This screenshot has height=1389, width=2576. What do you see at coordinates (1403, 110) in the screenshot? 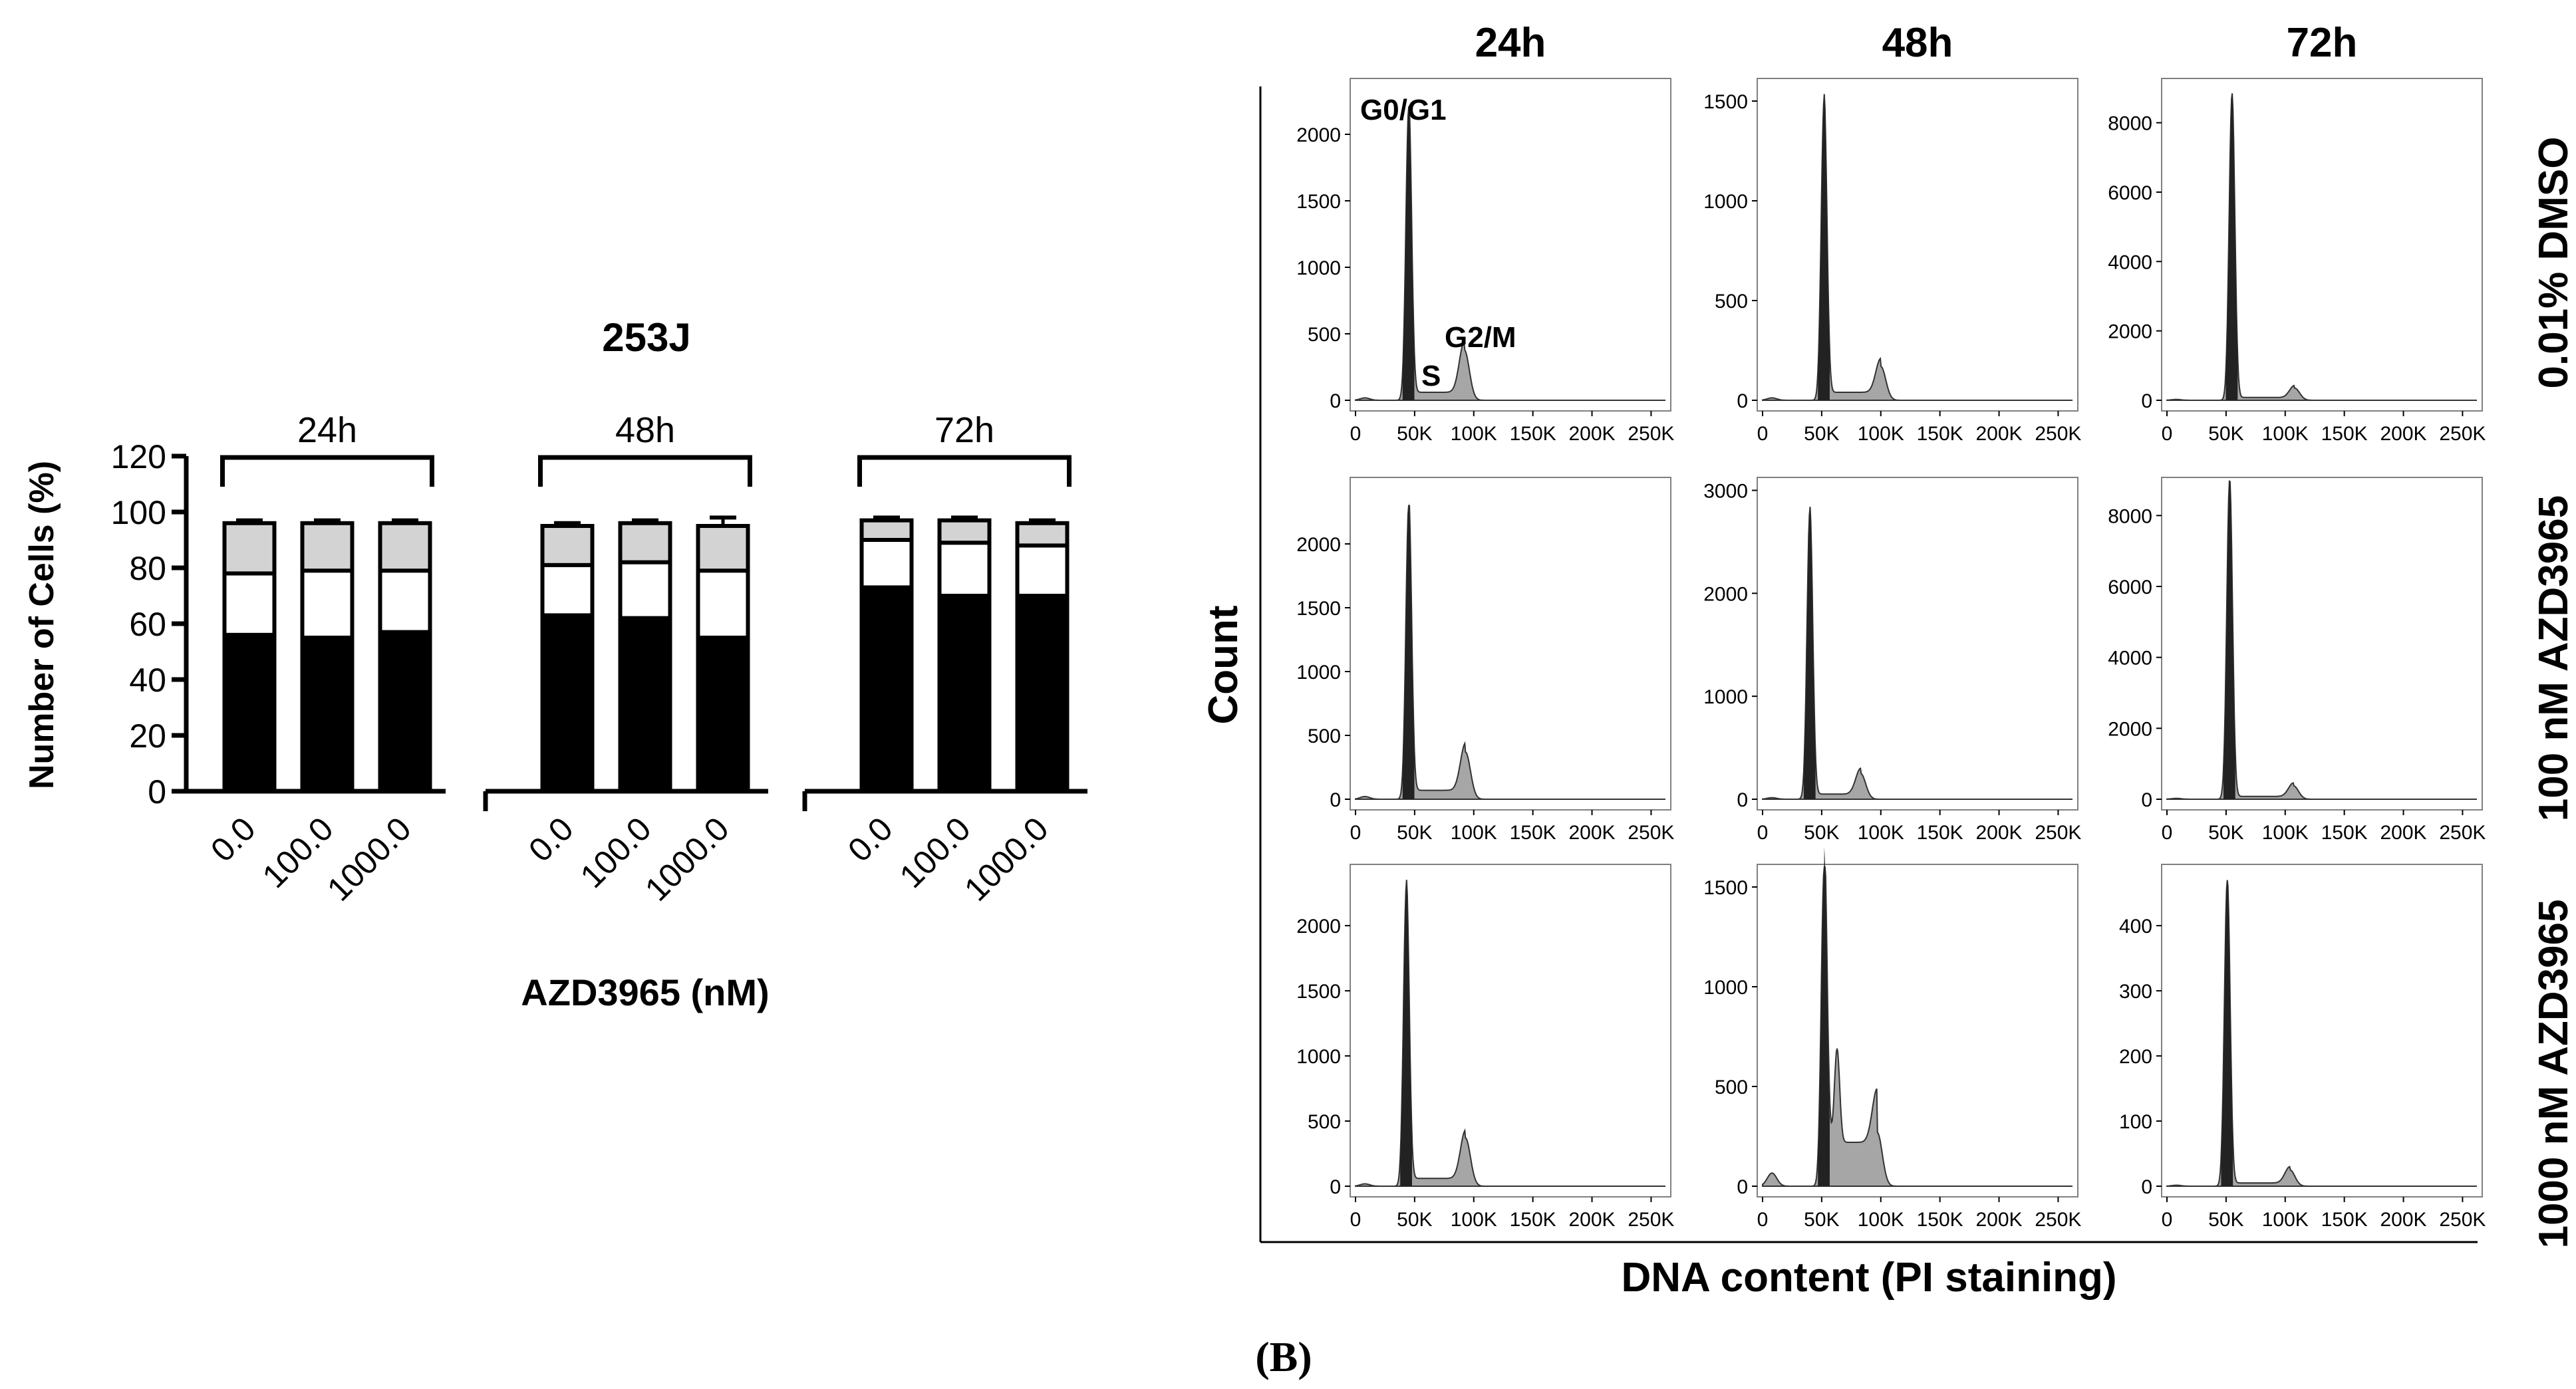
I see `phase-label-g0g1: G0/G1` at bounding box center [1403, 110].